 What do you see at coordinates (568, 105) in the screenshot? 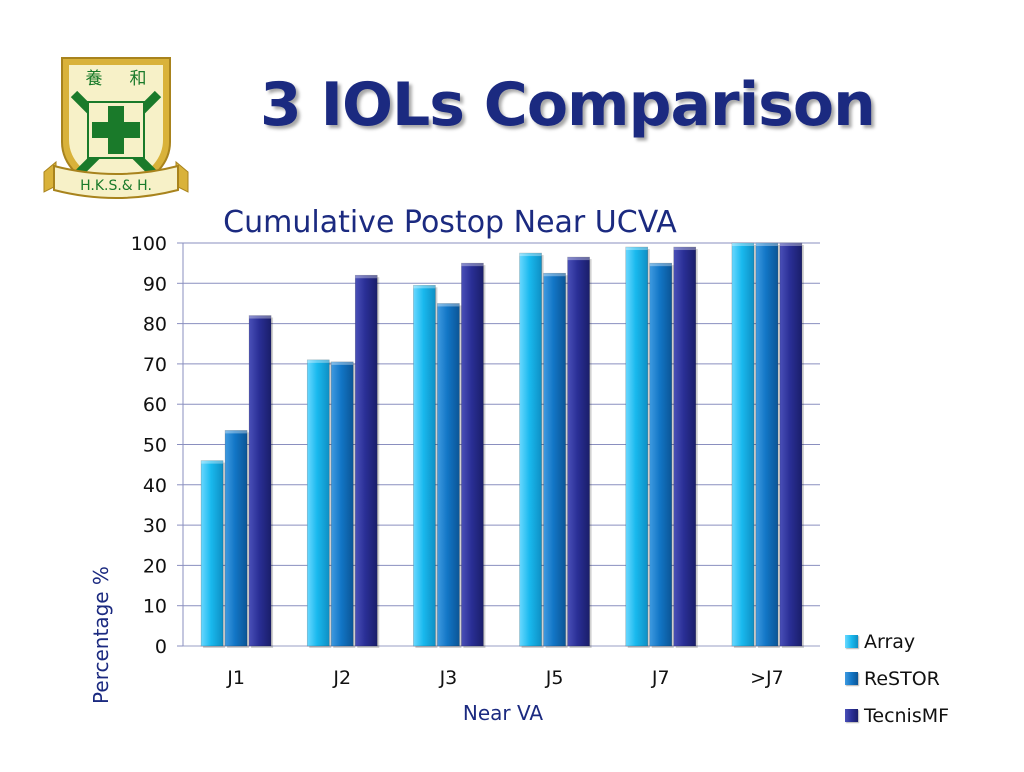
I see `slide-title: 3 IOLs Comparison` at bounding box center [568, 105].